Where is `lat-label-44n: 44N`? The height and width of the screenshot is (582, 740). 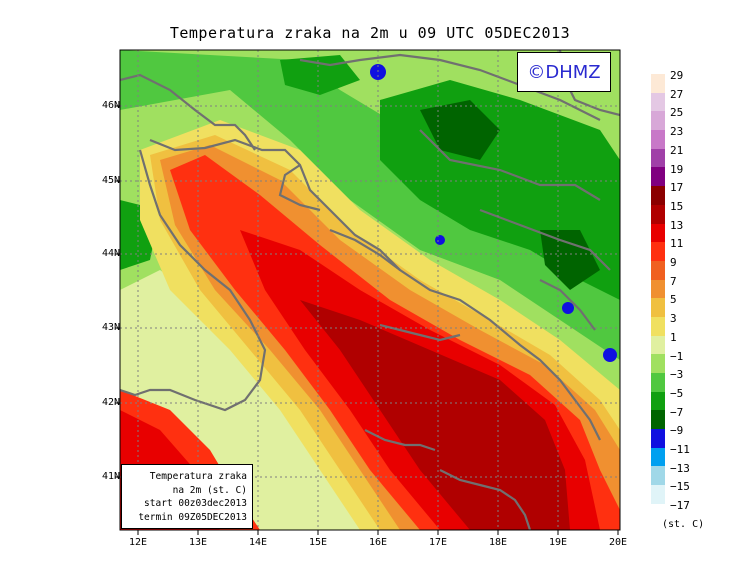 lat-label-44n: 44N is located at coordinates (110, 253).